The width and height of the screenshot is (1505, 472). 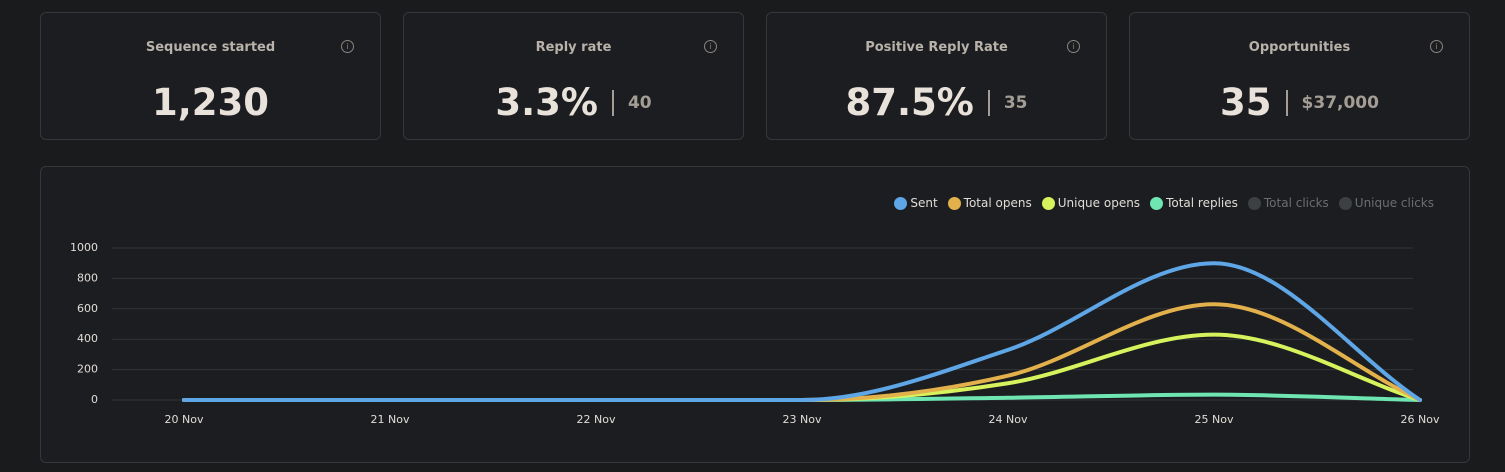 What do you see at coordinates (87, 277) in the screenshot?
I see `y-tick-label: 800` at bounding box center [87, 277].